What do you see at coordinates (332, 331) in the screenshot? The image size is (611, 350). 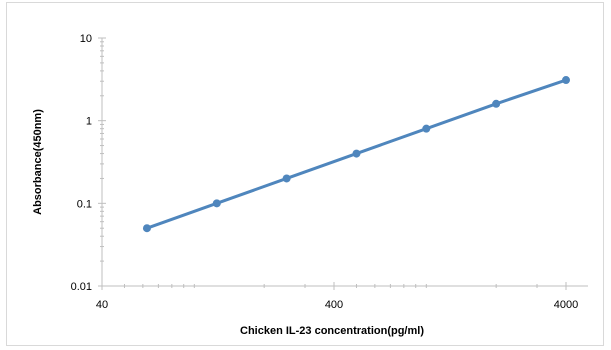 I see `x-axis-title: Chicken IL-23 concentration(pg/ml)` at bounding box center [332, 331].